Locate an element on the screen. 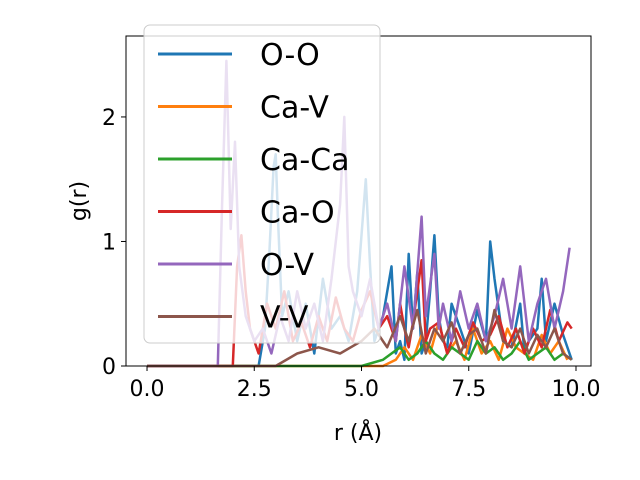  y-tick-label: 0 is located at coordinates (109, 367).